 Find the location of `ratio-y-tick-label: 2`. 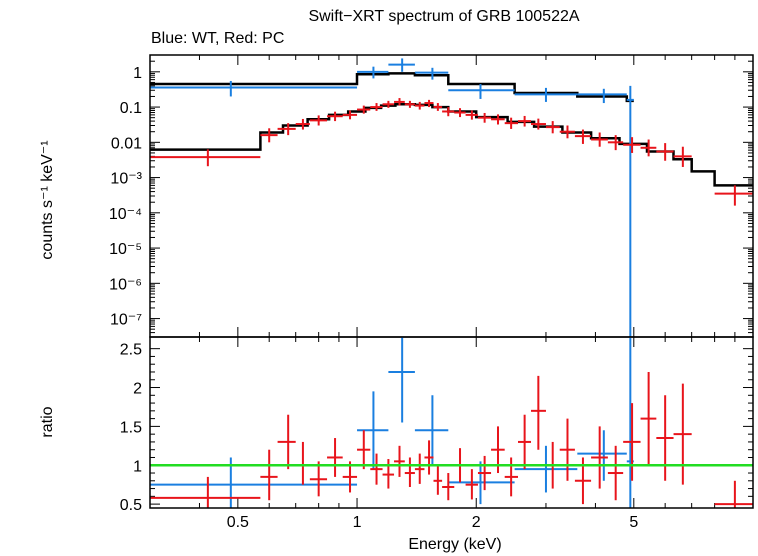

ratio-y-tick-label: 2 is located at coordinates (137, 389).